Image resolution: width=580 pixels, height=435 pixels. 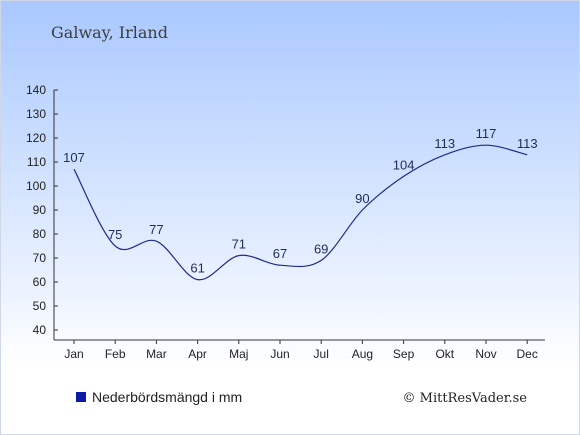 I want to click on x-tick-label: Sep, so click(x=404, y=354).